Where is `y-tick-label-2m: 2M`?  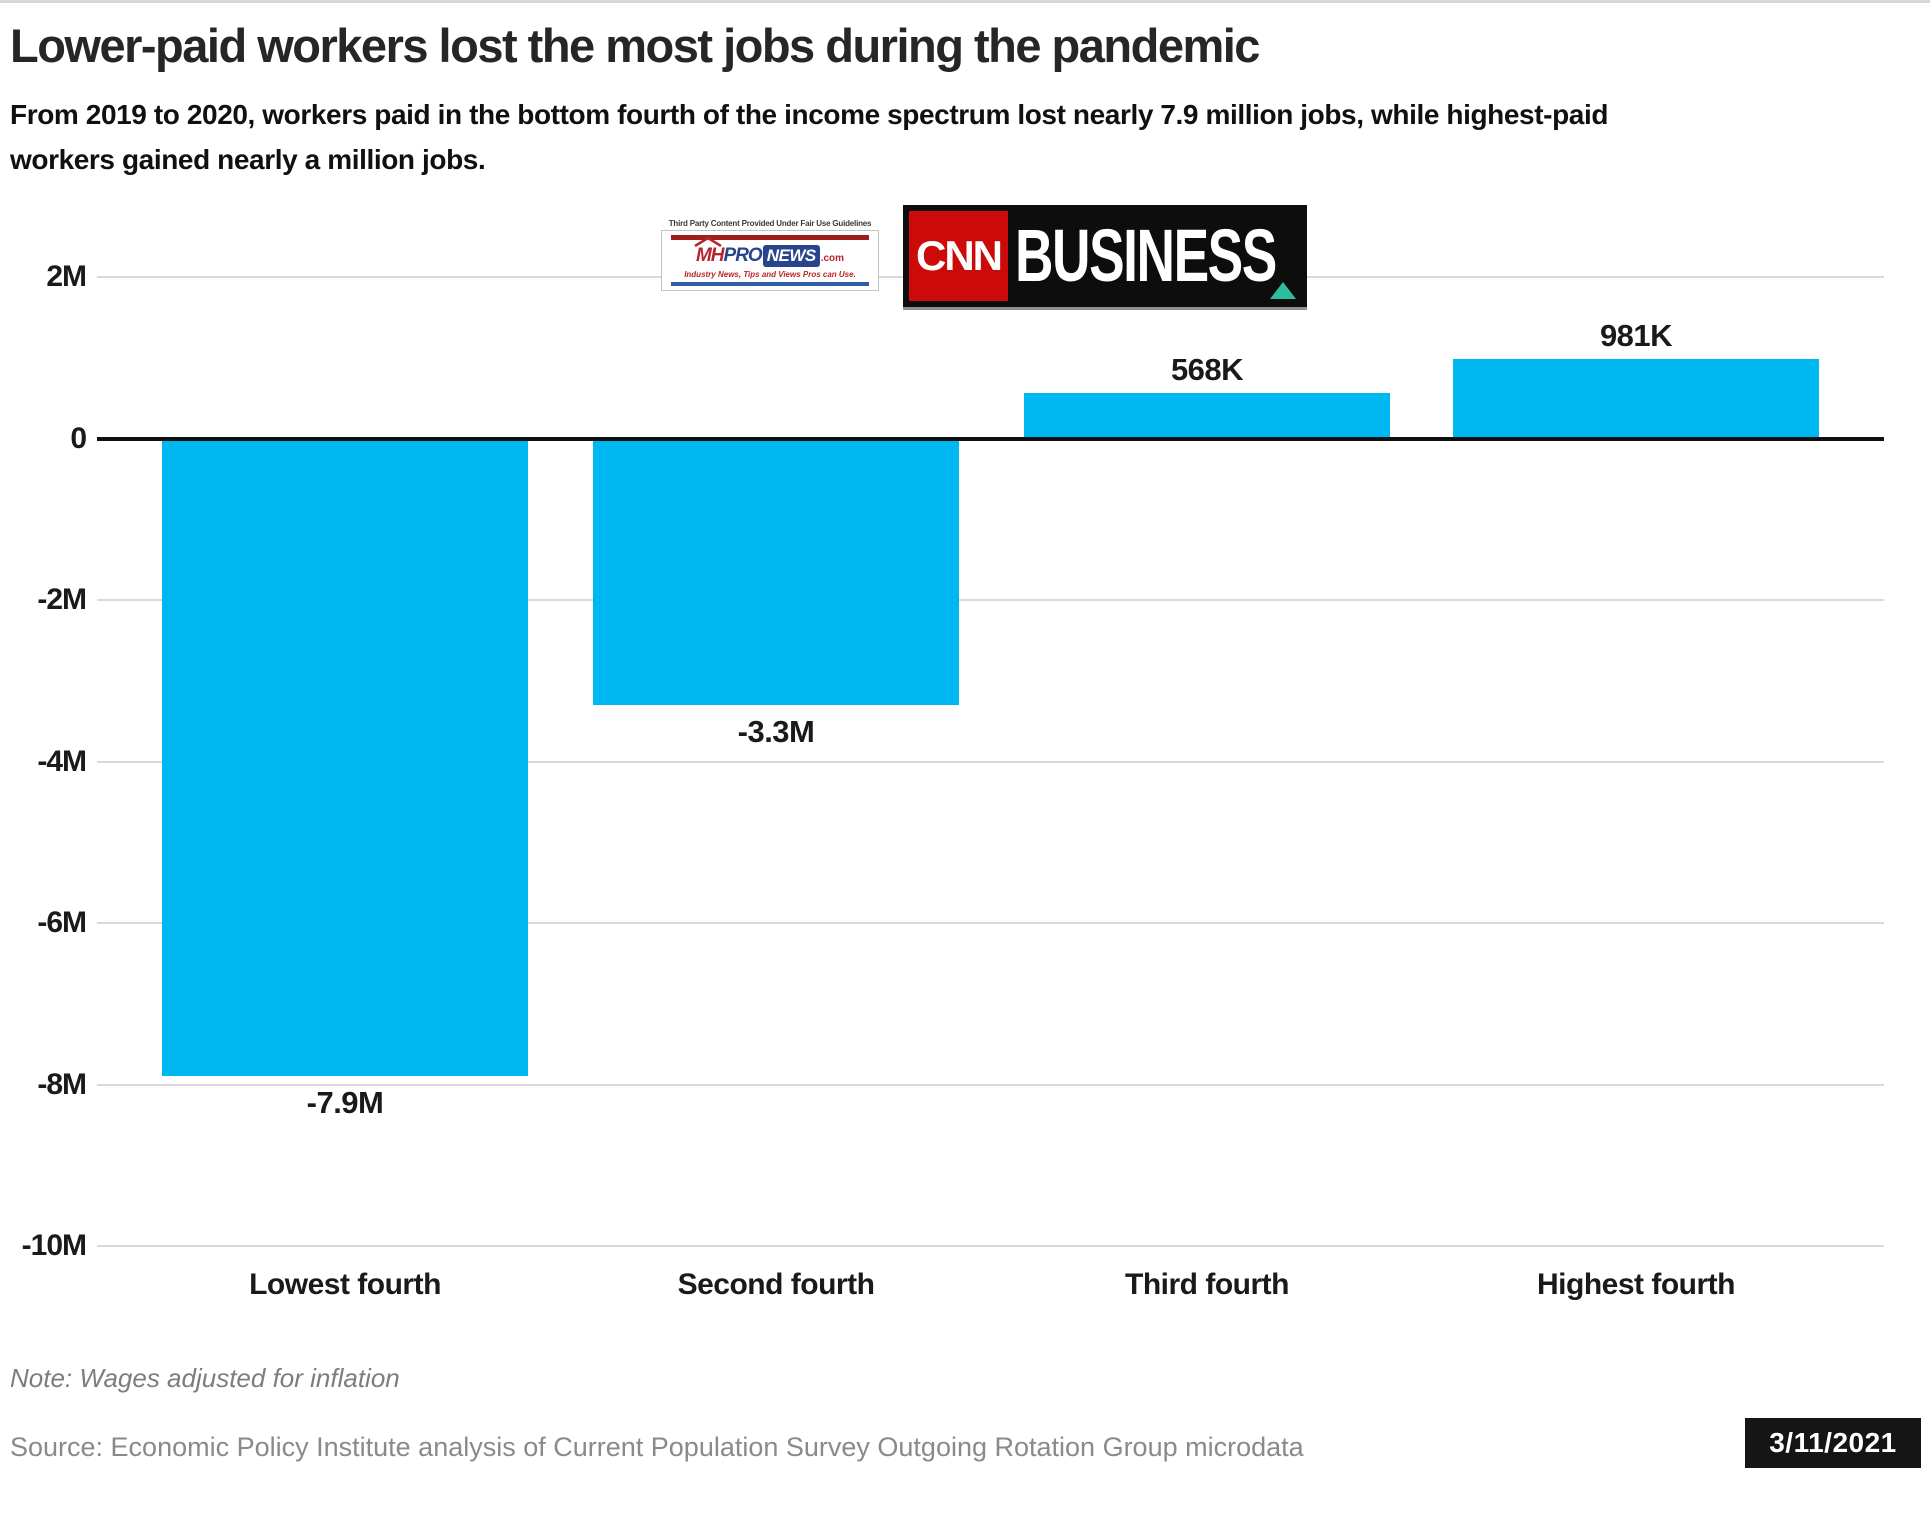
y-tick-label-2m: 2M is located at coordinates (66, 276).